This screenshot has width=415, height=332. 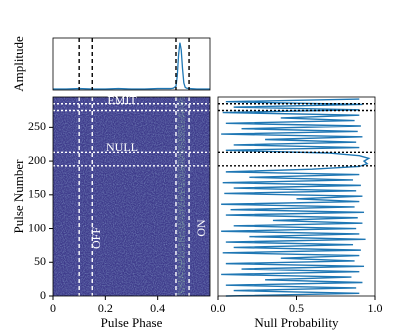 I want to click on state-annotation: ON, so click(x=201, y=228).